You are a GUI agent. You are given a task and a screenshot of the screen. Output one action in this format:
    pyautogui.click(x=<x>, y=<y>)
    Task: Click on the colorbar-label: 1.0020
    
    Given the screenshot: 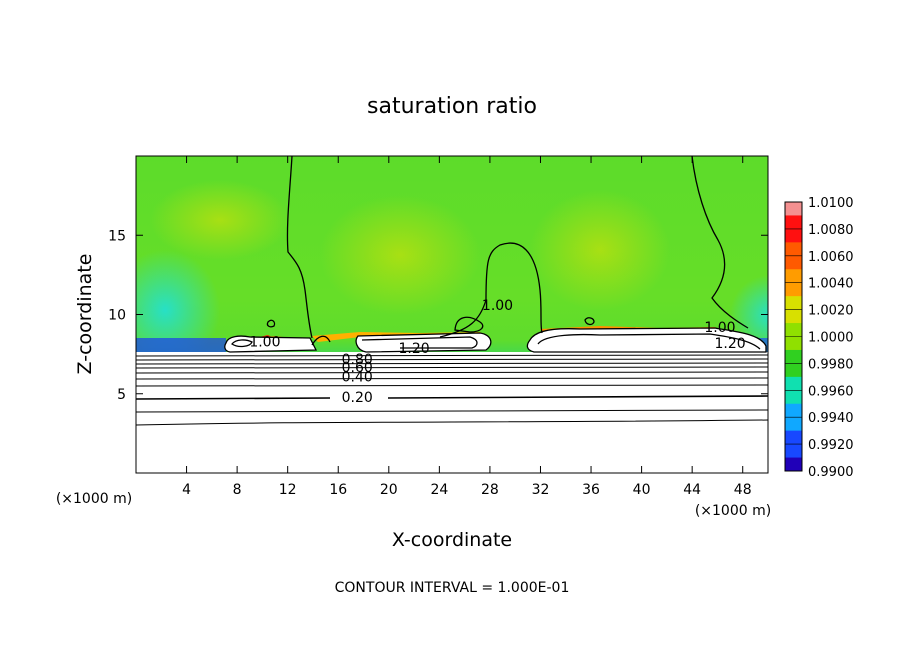 What is the action you would take?
    pyautogui.click(x=831, y=311)
    